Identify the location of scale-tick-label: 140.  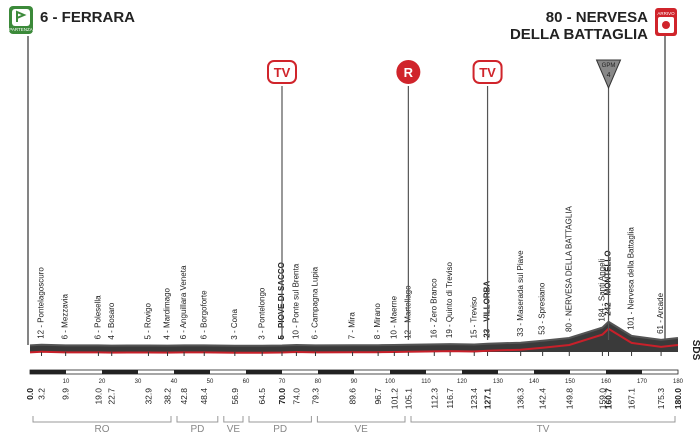
(534, 382).